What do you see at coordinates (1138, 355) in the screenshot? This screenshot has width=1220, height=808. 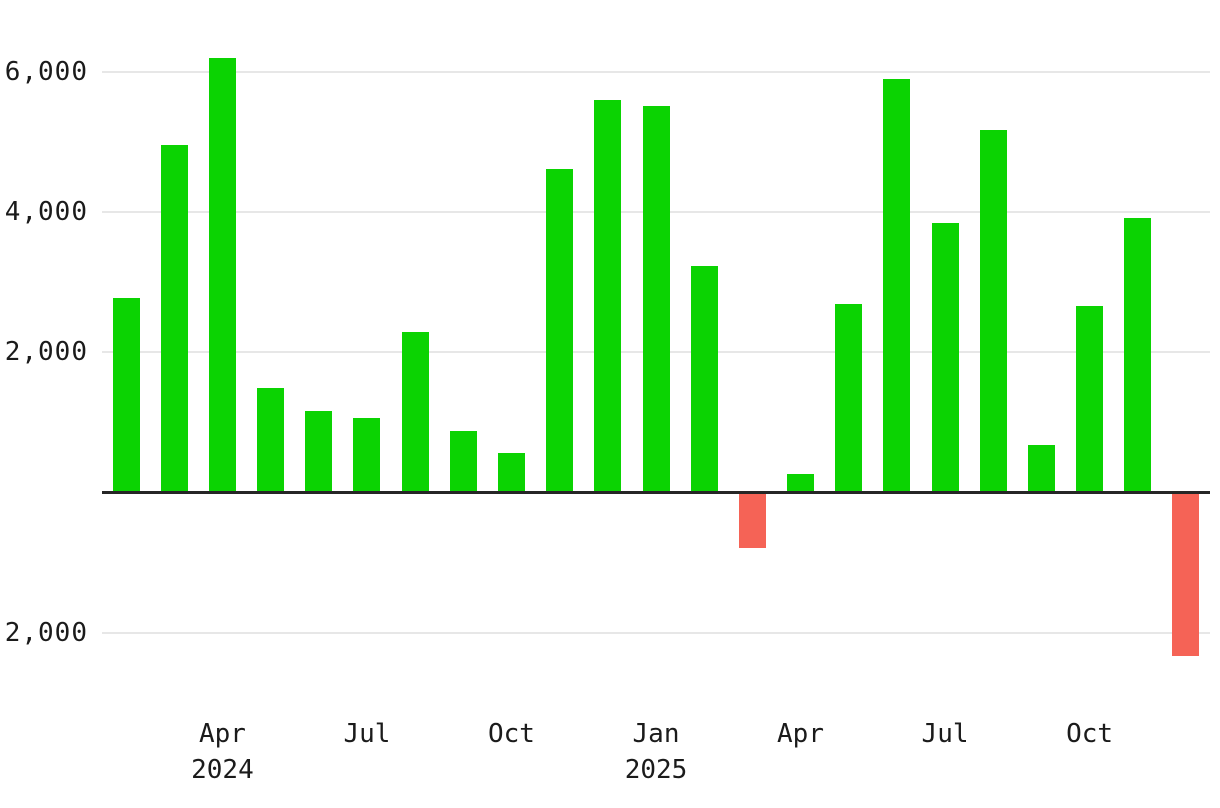 I see `bar-nov-2025` at bounding box center [1138, 355].